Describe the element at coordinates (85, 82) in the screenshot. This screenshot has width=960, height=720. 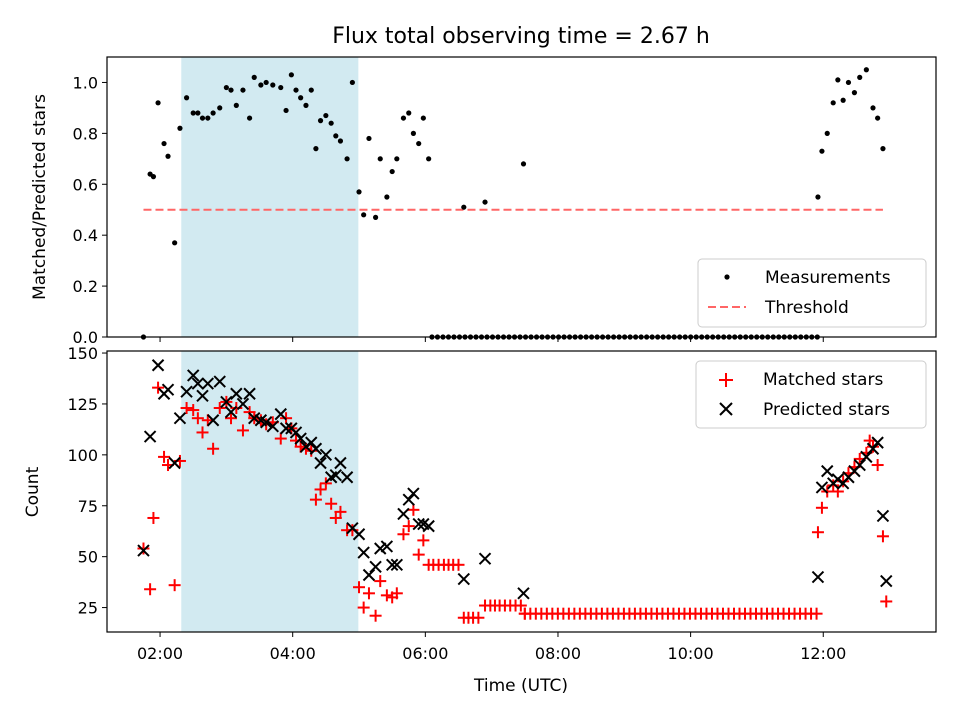
I see `ratio-y-tick-label: 1.0` at that location.